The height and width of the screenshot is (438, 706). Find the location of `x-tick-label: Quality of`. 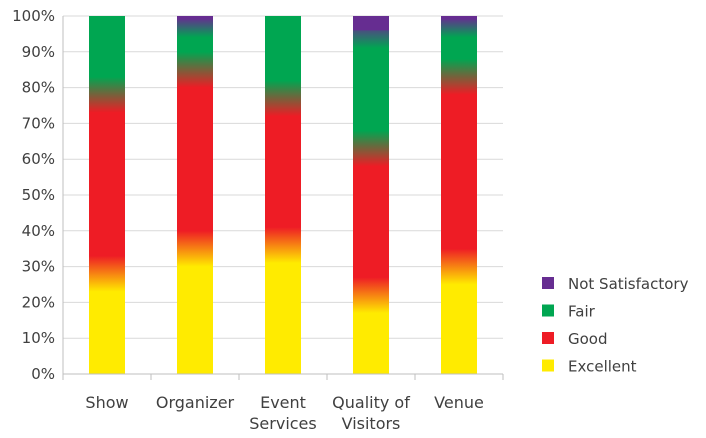

x-tick-label: Quality of is located at coordinates (371, 402).